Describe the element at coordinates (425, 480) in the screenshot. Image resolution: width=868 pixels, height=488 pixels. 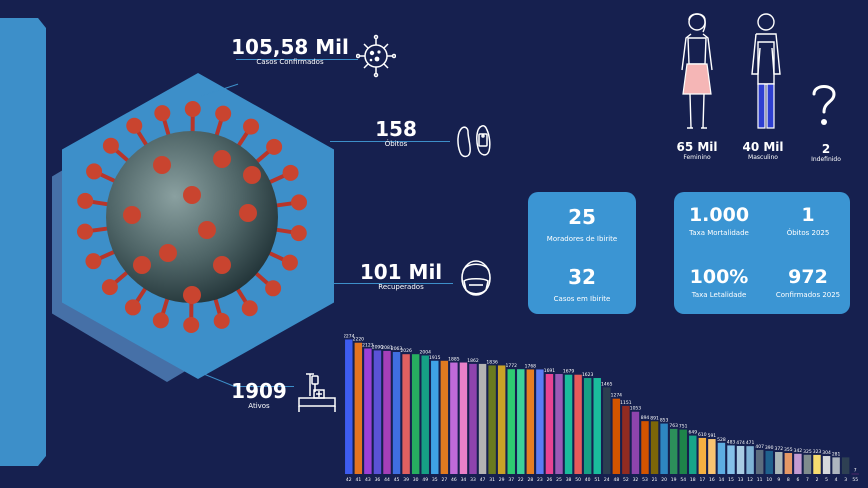
I see `bar-category-label: 49` at that location.